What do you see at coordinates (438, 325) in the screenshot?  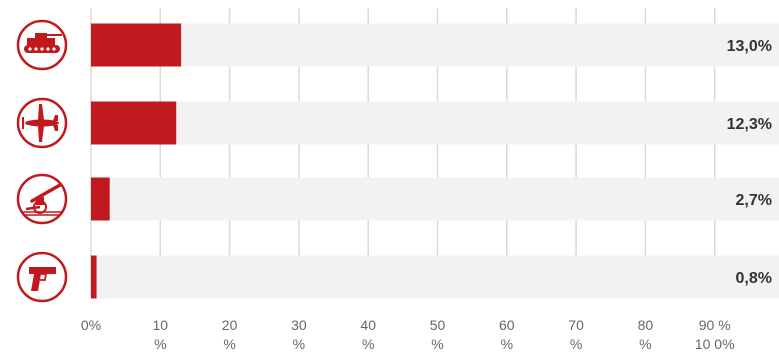 I see `x-tick-label: 50` at bounding box center [438, 325].